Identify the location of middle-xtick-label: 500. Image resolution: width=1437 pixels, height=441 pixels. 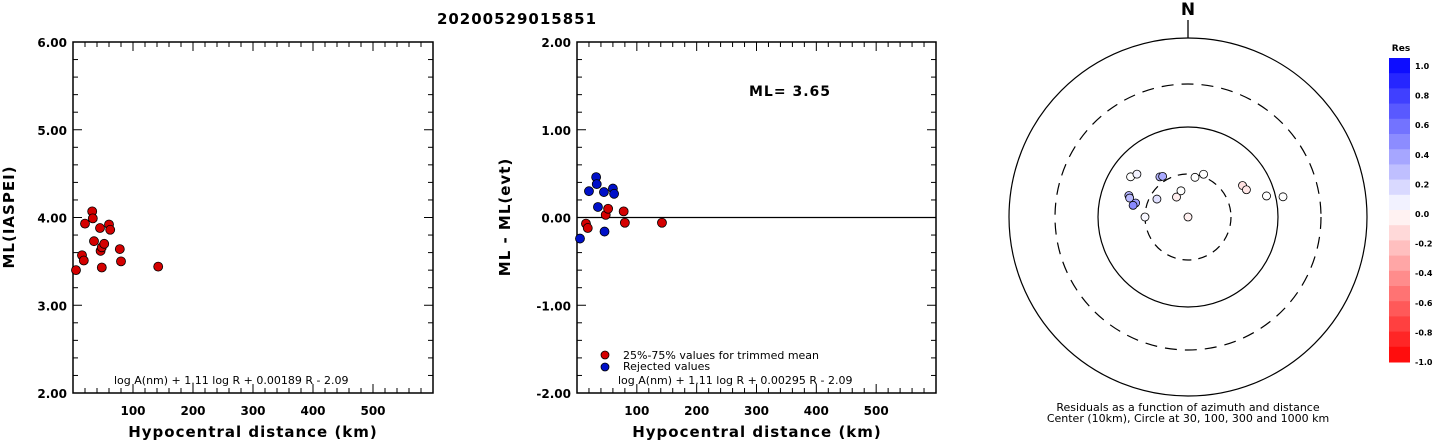
(876, 411).